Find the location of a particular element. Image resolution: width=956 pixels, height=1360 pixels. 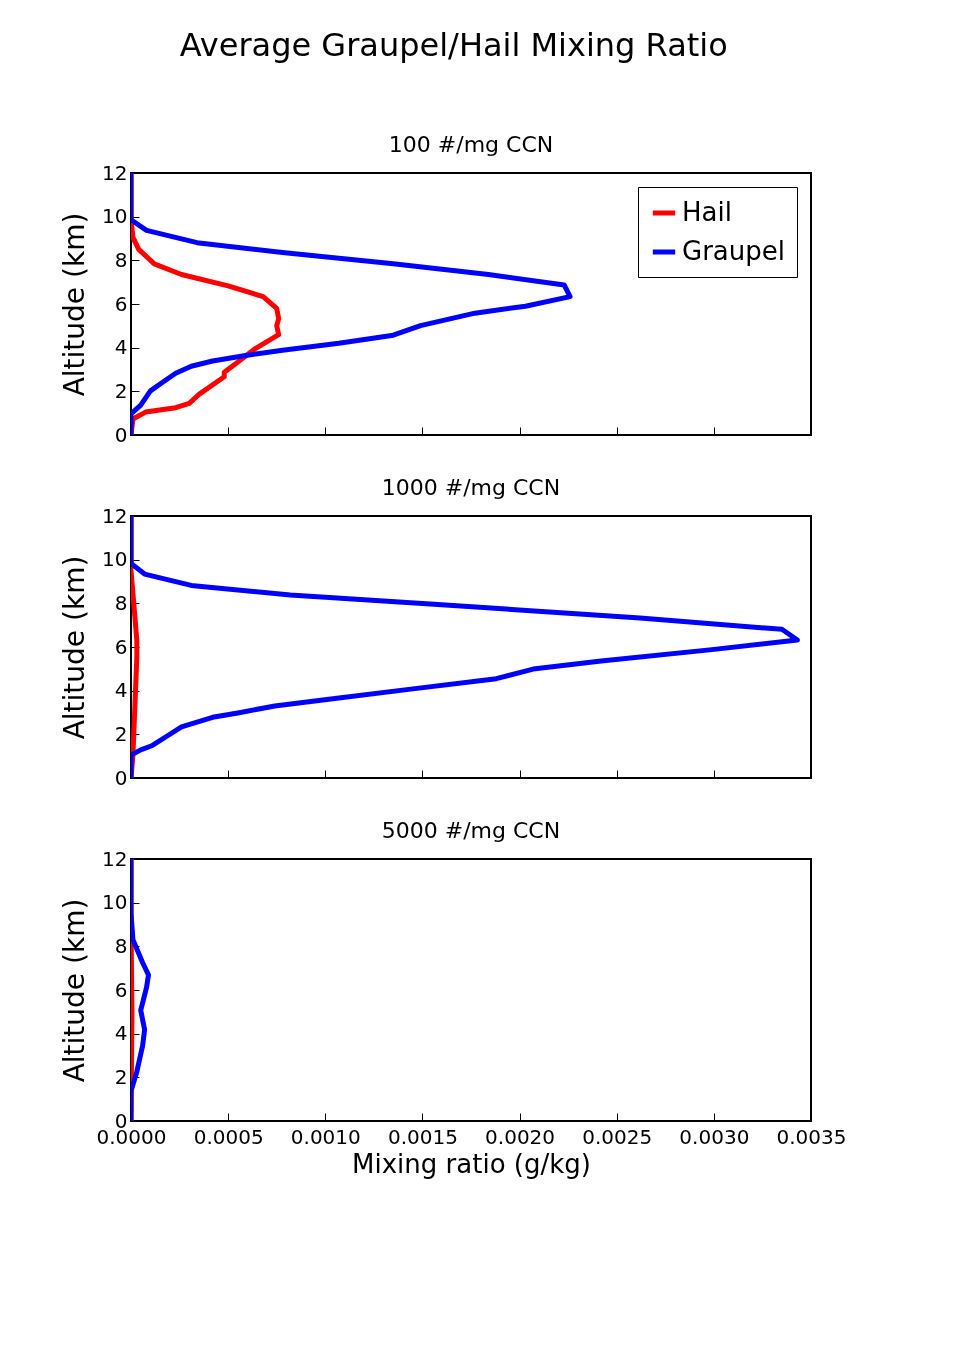

x-tick-label: 0.0015 is located at coordinates (422, 1136).